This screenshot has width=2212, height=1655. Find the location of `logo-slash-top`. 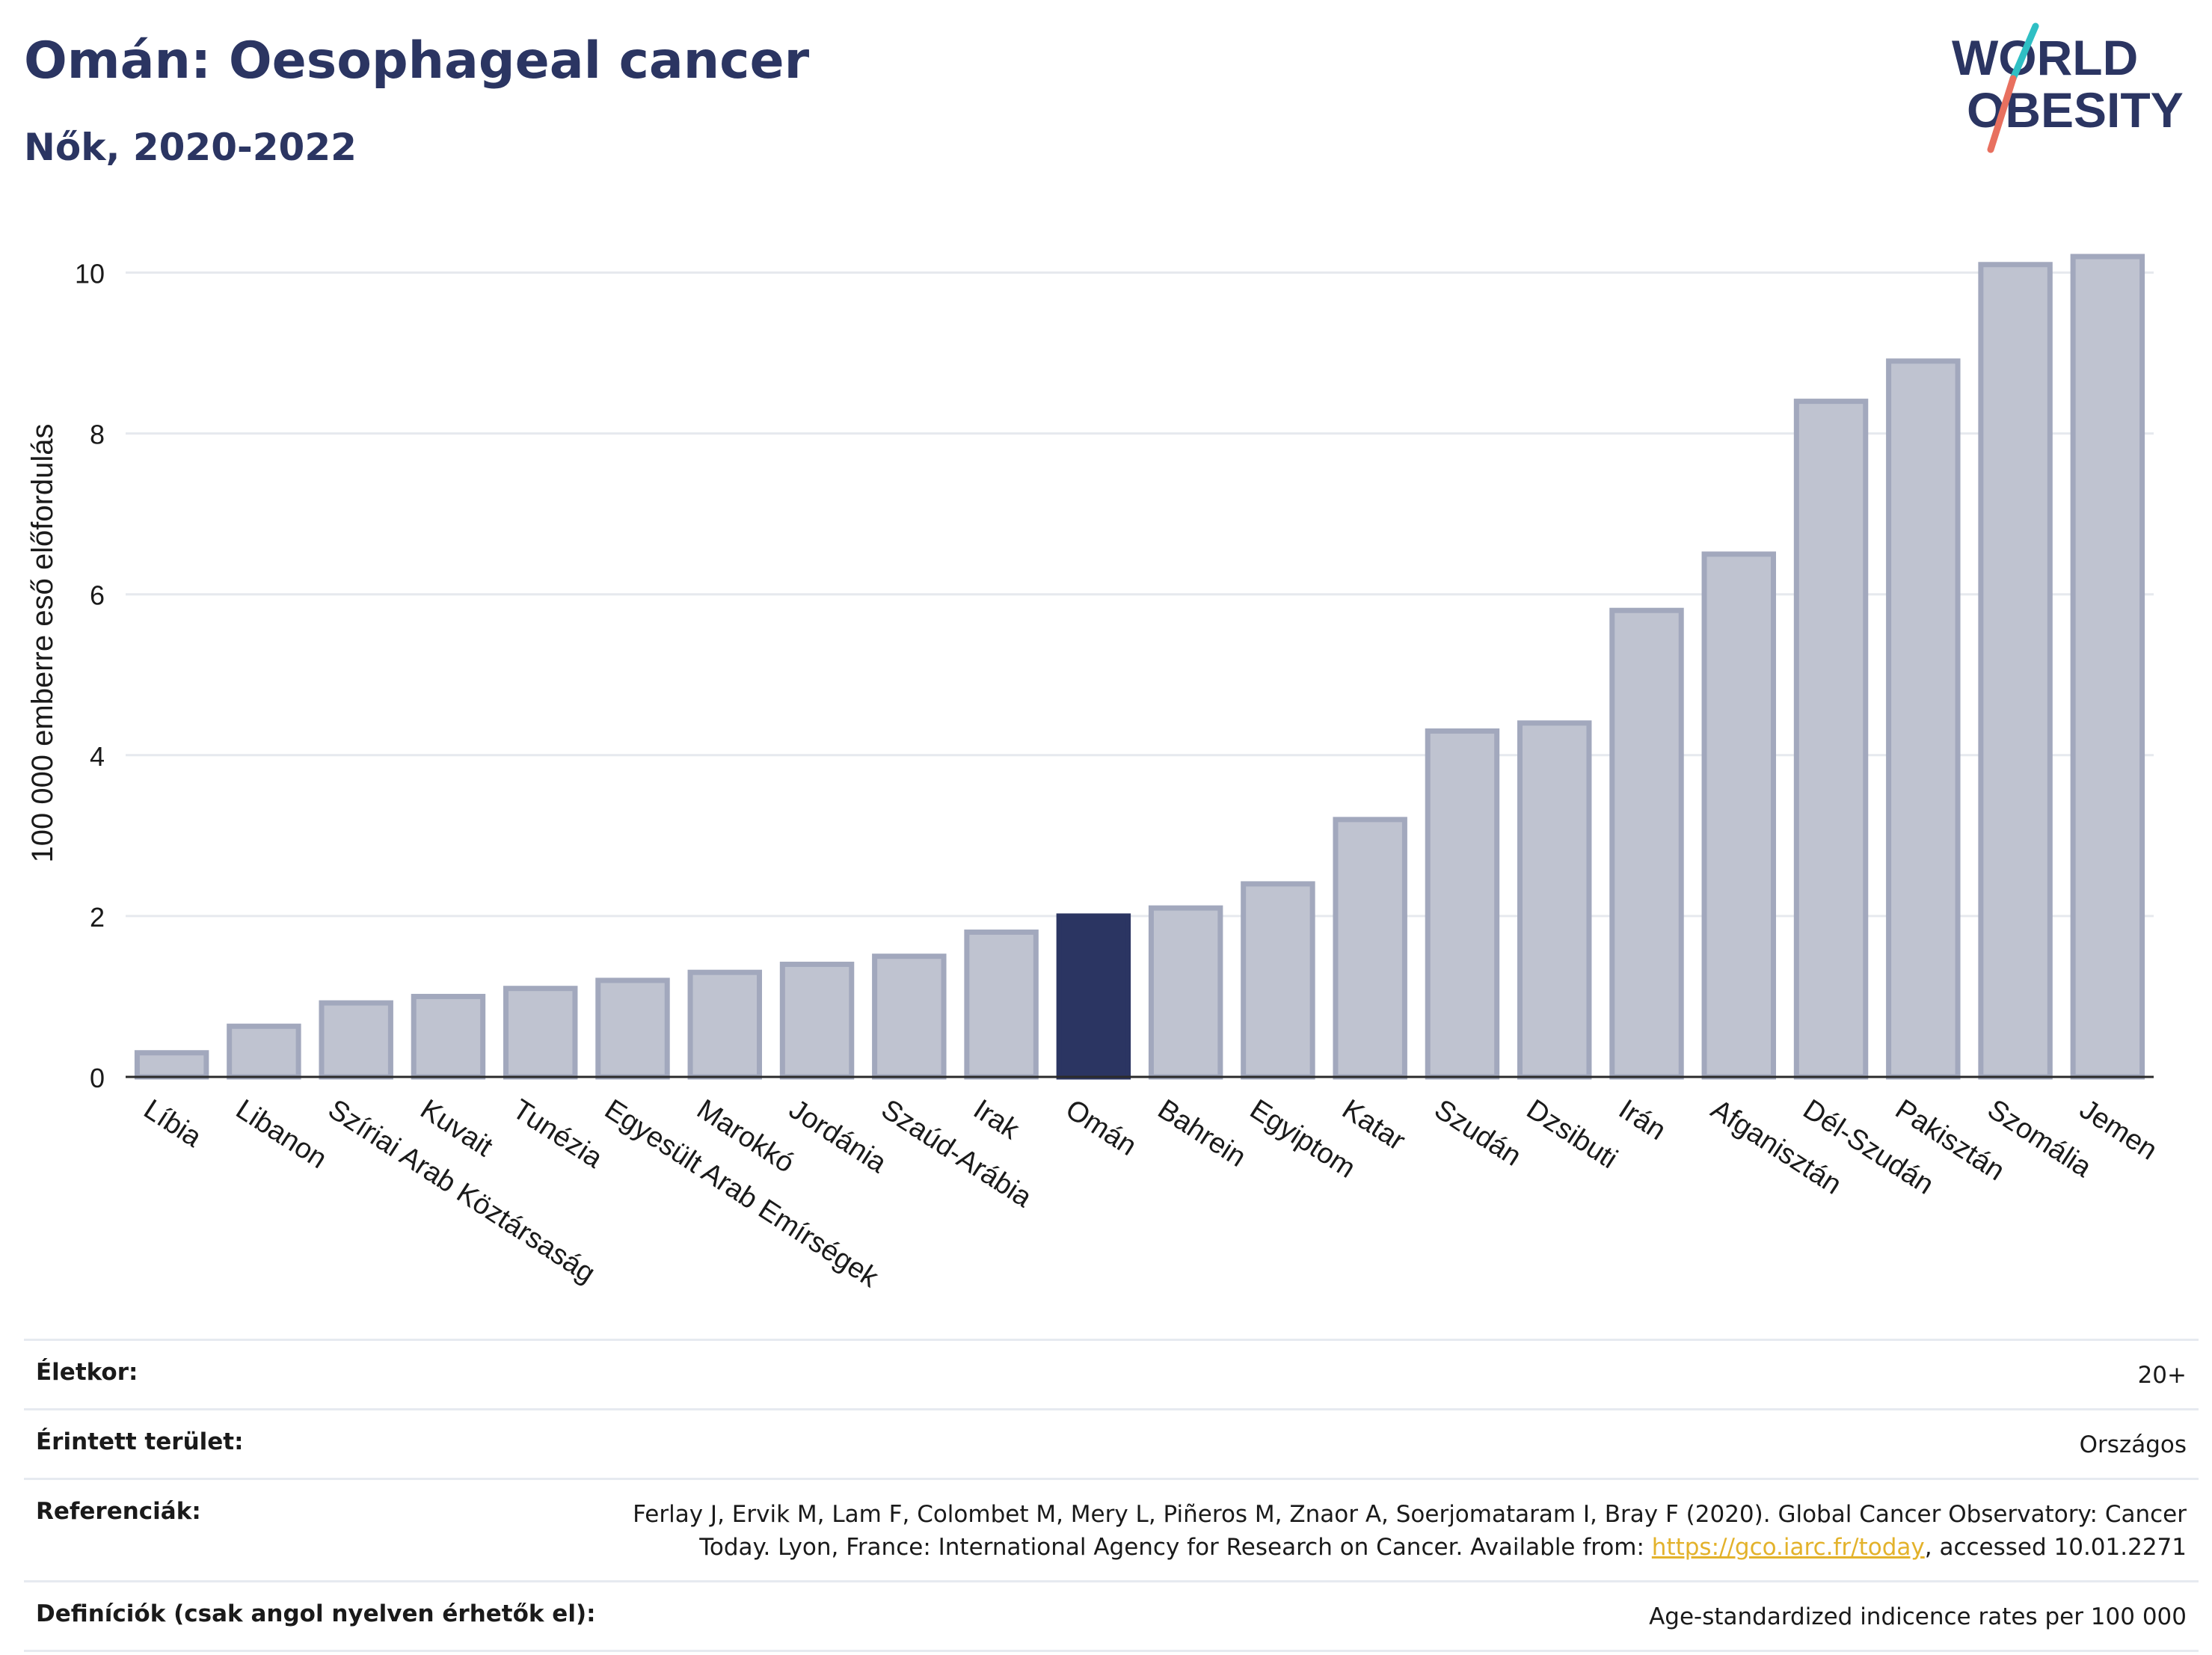

logo-slash-top is located at coordinates (2024, 52).